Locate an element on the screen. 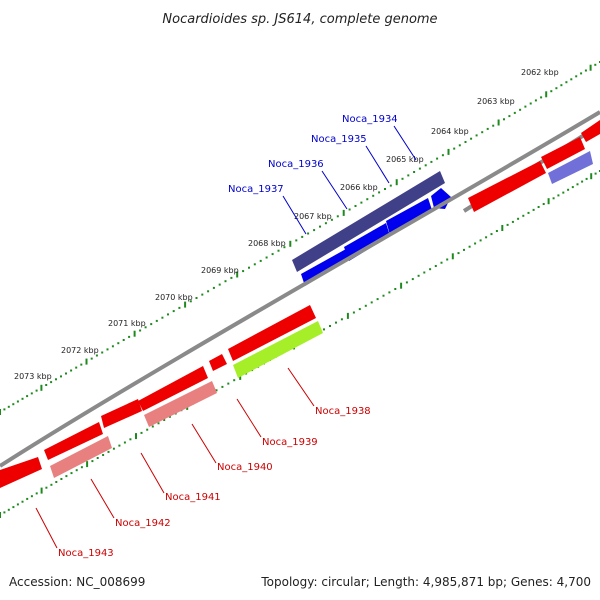  forward-gene-labels: Noca_1934 Noca_1935 Noca_1936 Noca_1937 is located at coordinates (313, 154).